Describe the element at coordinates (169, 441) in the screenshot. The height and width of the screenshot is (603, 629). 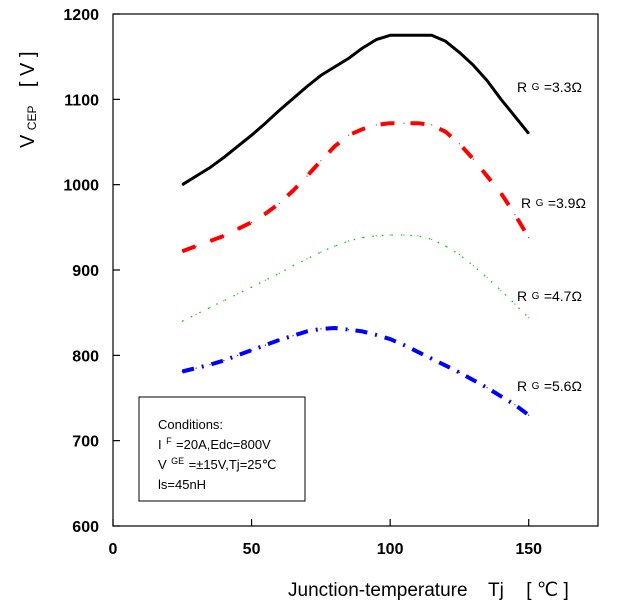
I see `cond-line1-sup: F` at that location.